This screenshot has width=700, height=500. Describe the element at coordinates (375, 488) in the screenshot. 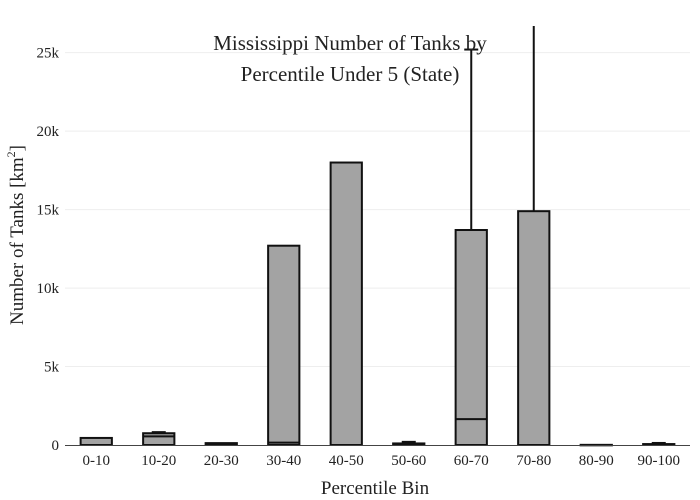

I see `x-axis-title: Percentile Bin` at that location.